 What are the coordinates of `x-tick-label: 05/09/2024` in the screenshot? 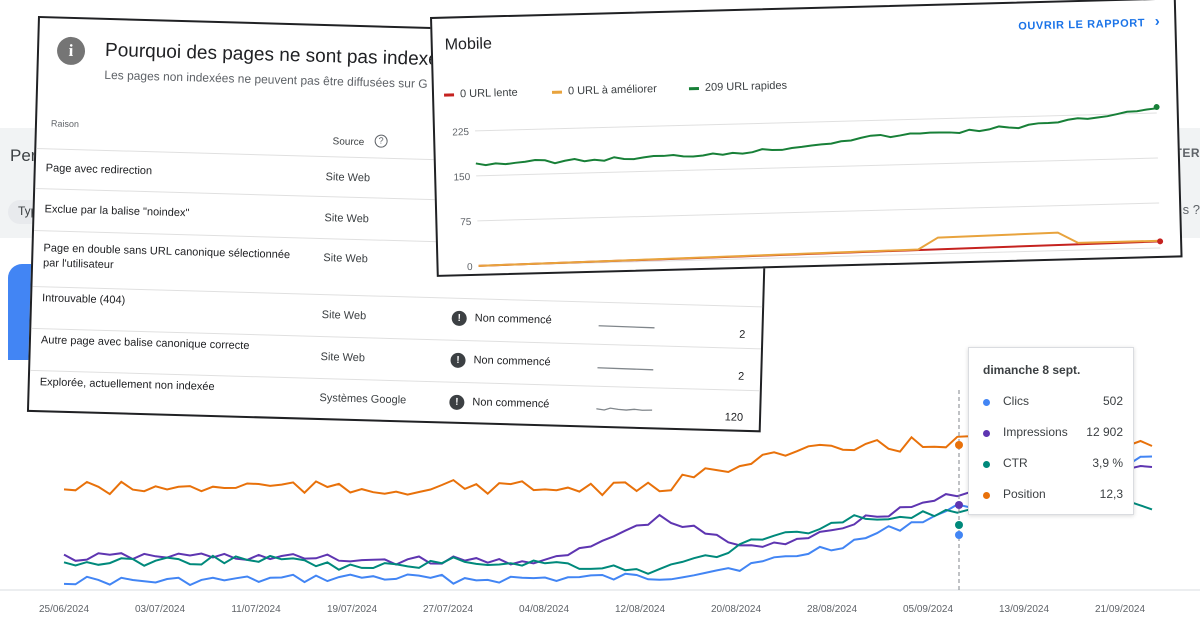 It's located at (928, 609).